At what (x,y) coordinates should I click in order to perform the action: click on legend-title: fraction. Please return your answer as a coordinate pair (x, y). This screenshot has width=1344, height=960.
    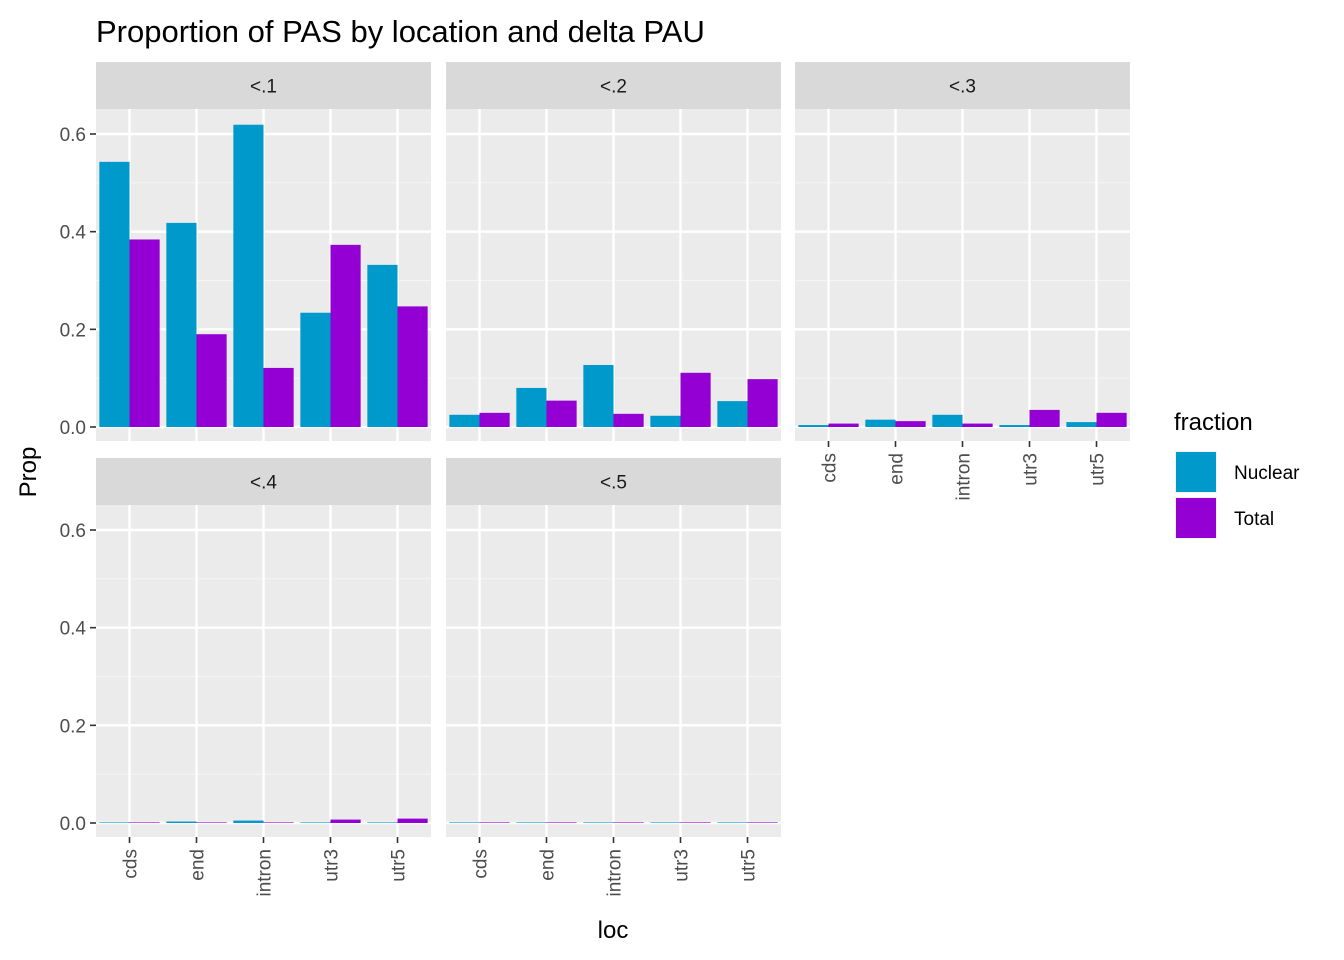
    Looking at the image, I should click on (1213, 422).